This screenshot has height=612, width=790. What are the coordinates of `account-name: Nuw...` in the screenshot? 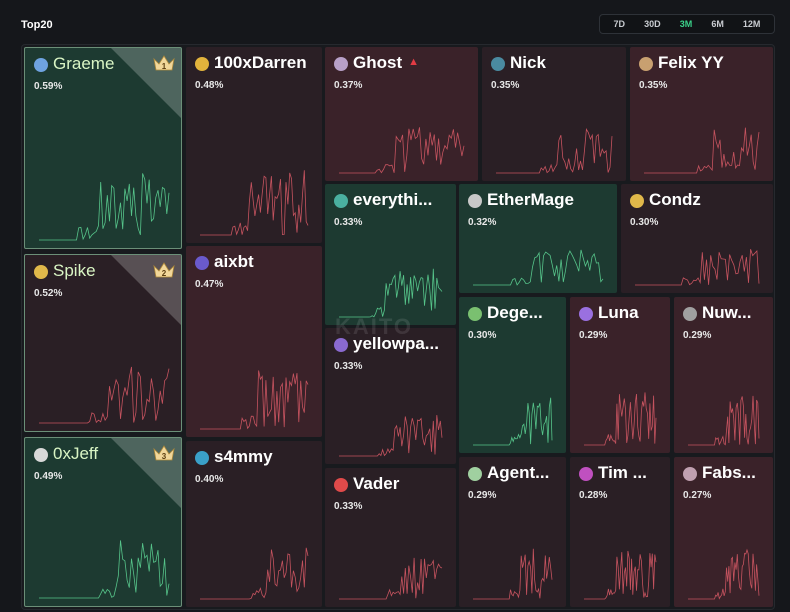 It's located at (734, 313).